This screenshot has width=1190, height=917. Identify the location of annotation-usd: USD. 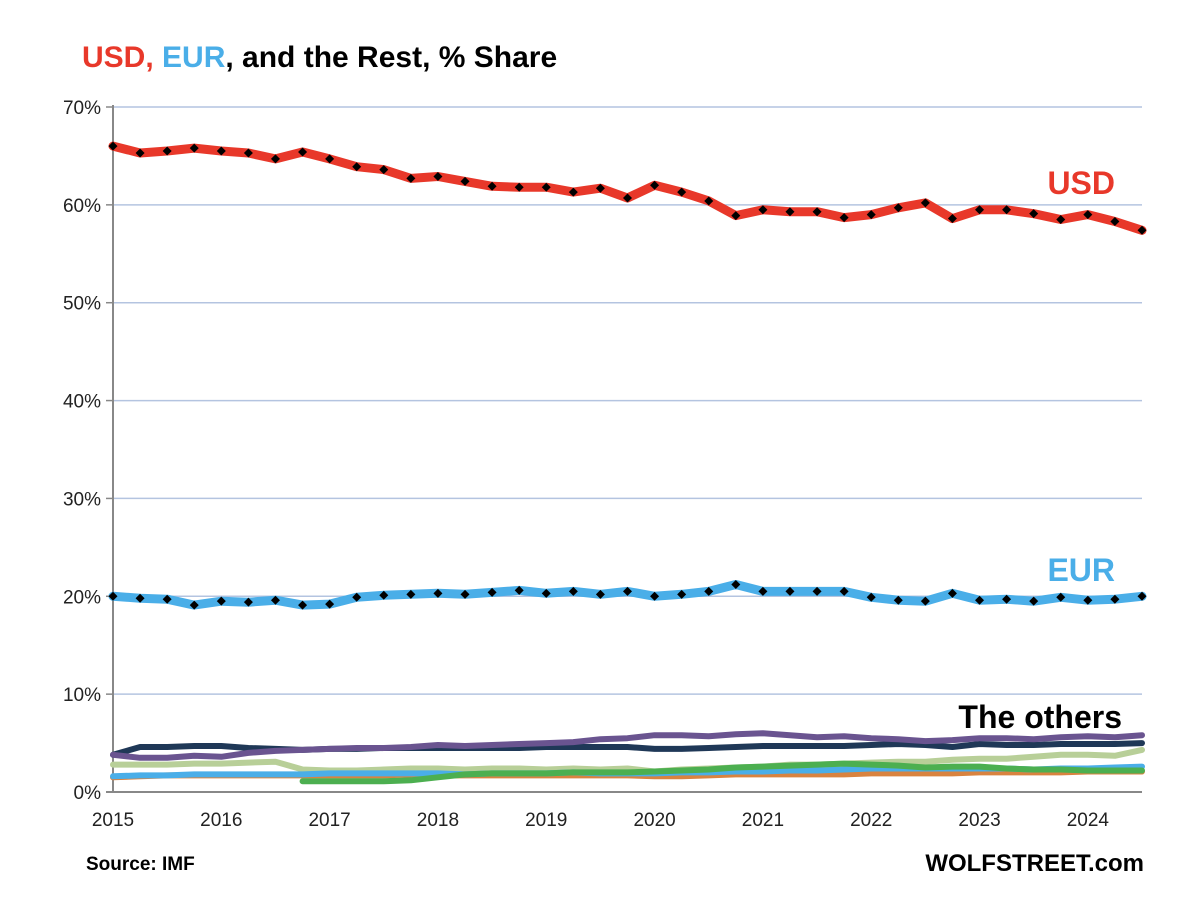
(1081, 183).